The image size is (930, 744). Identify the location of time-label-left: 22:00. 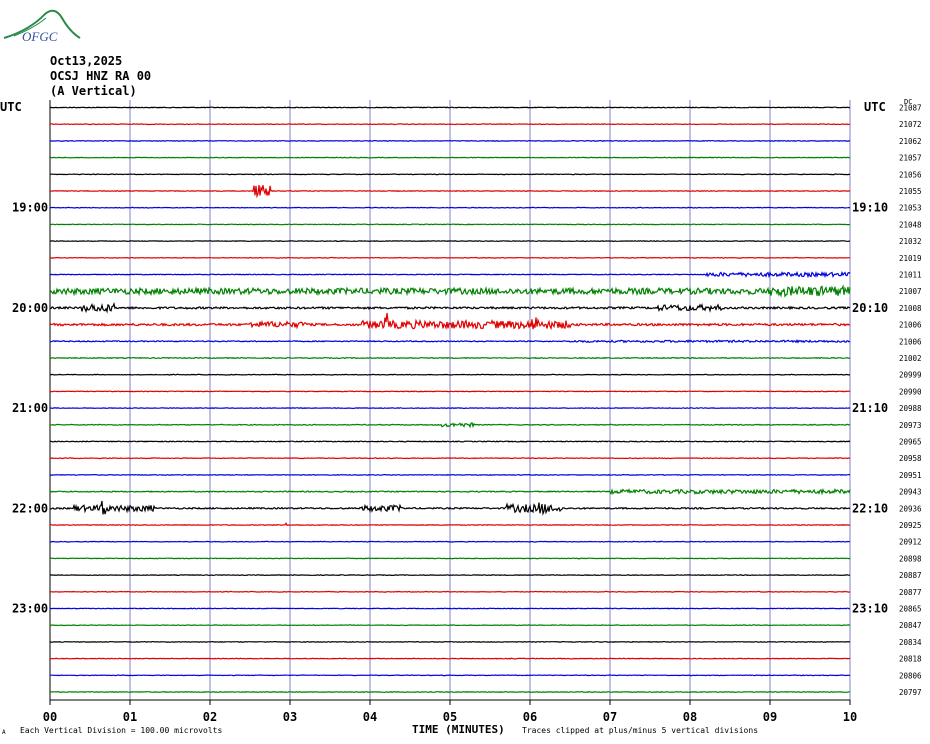
(30, 508).